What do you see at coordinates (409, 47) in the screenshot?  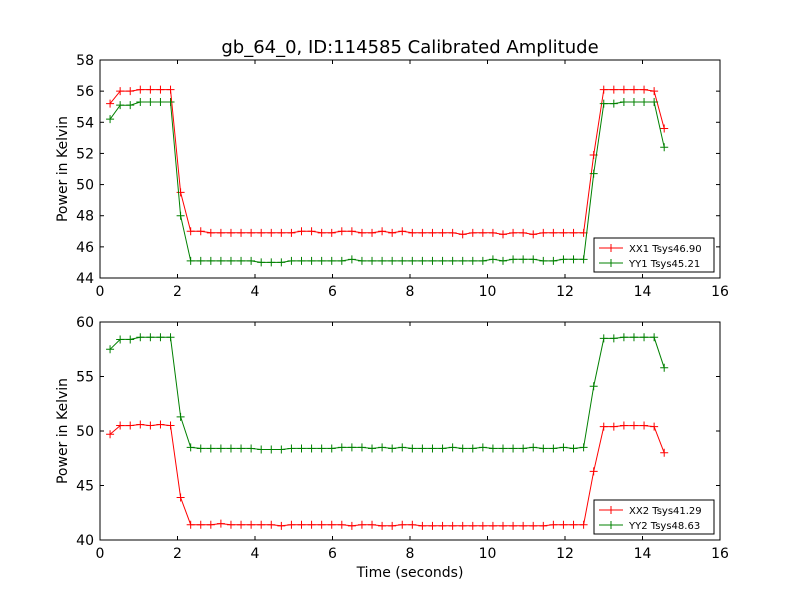 I see `chart-title: gb_64_0, ID:114585 Calibrated Amplitude` at bounding box center [409, 47].